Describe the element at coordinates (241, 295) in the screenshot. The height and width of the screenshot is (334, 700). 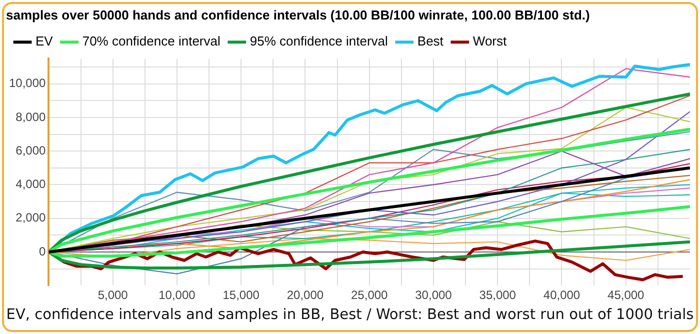
I see `x-tick-label: 15,000` at that location.